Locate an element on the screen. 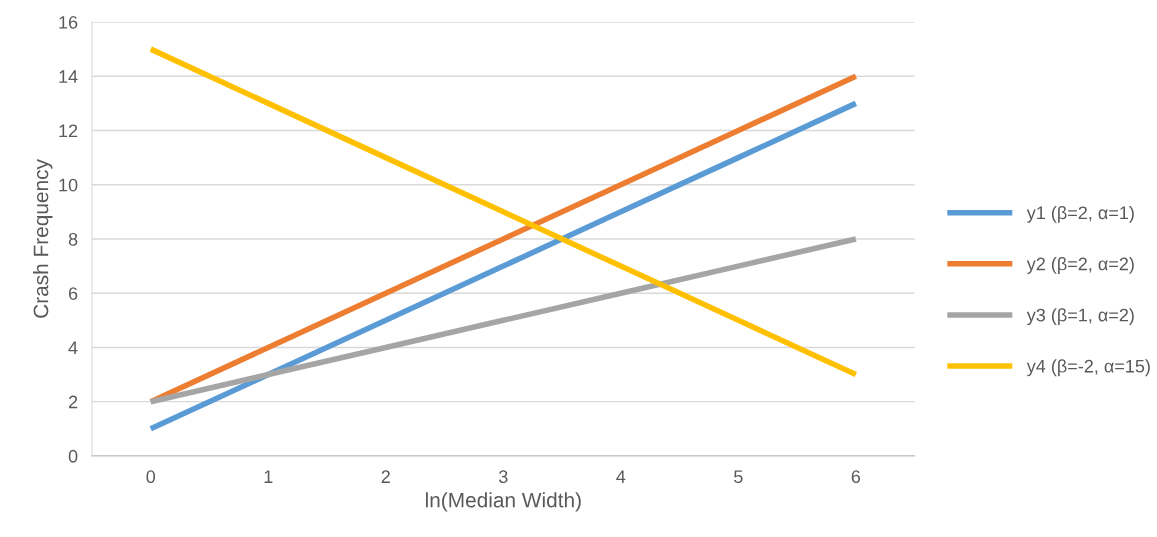 The width and height of the screenshot is (1157, 537). y-tick-label: 2 is located at coordinates (73, 402).